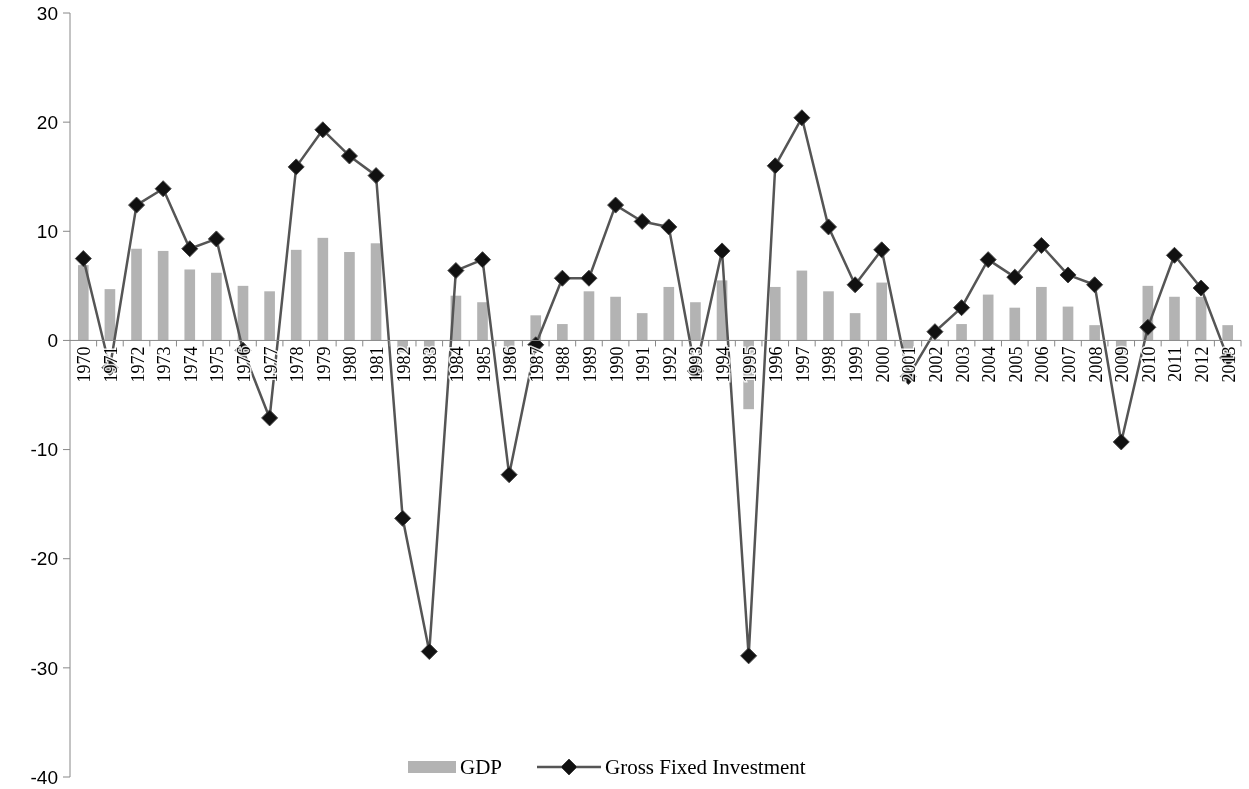 The width and height of the screenshot is (1249, 789). Describe the element at coordinates (1069, 364) in the screenshot. I see `x-tick-label: 2007` at that location.